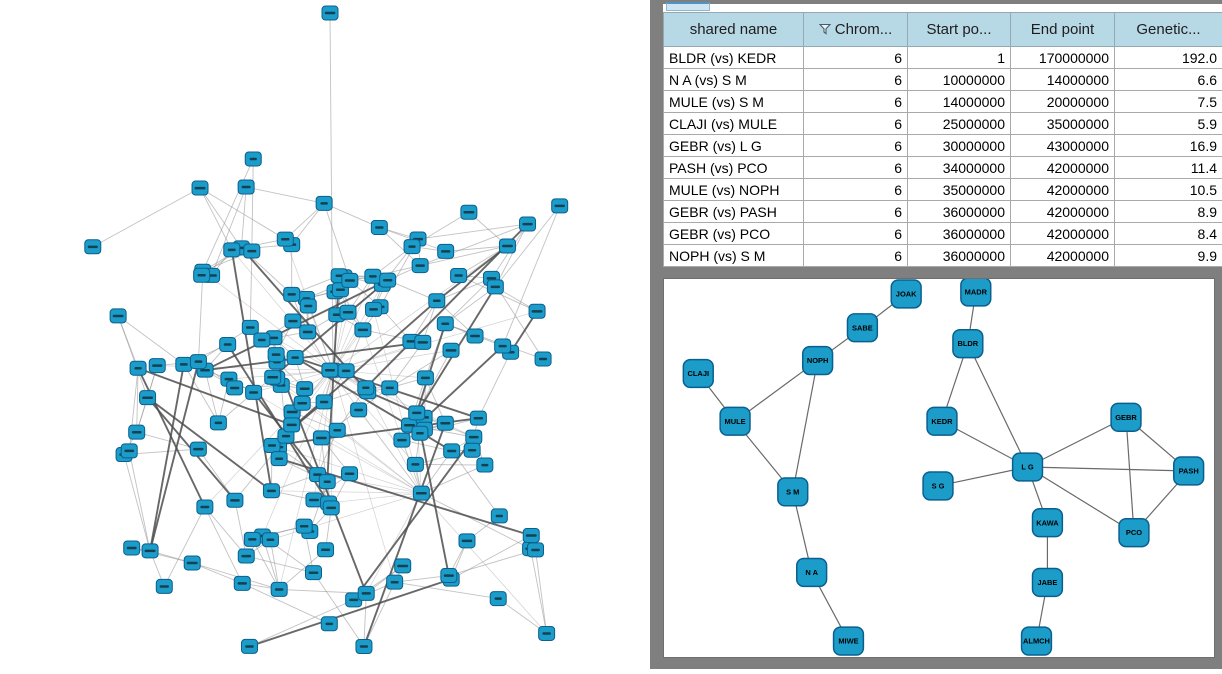 The width and height of the screenshot is (1222, 674). I want to click on node-MIWE: MIWE, so click(849, 641).